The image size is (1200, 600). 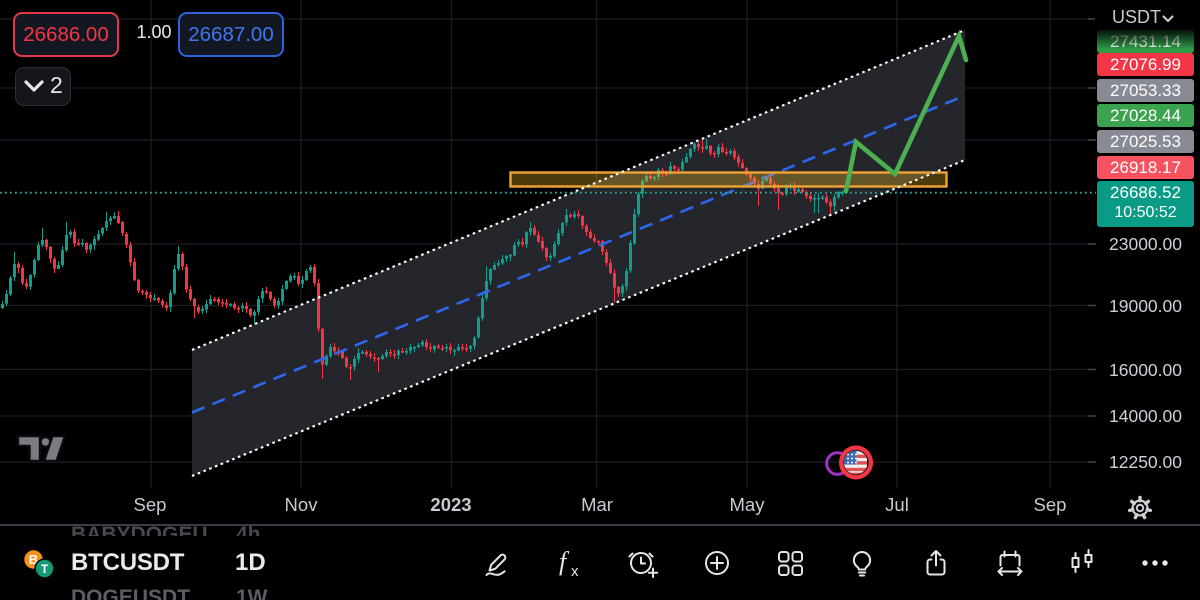 I want to click on svg-text: f, so click(x=564, y=561).